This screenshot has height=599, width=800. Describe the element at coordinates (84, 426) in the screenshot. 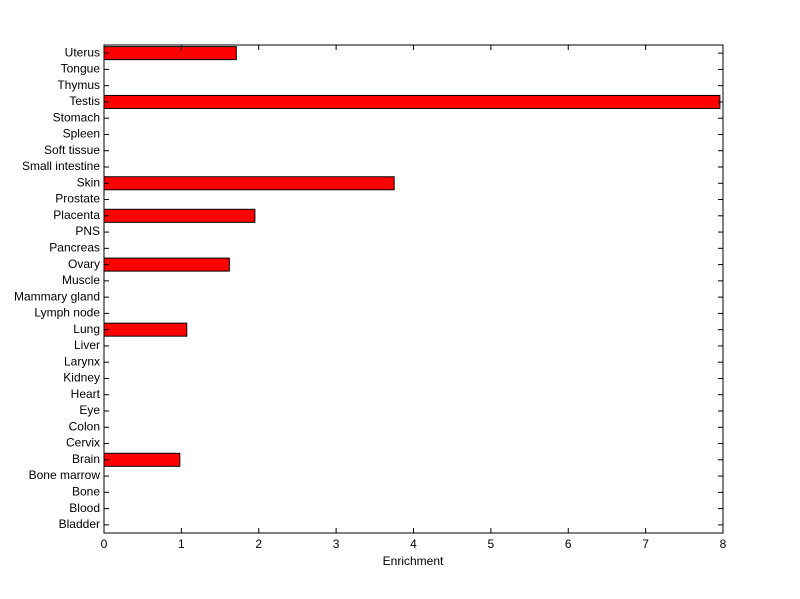

I see `y-tick-label: Colon` at that location.